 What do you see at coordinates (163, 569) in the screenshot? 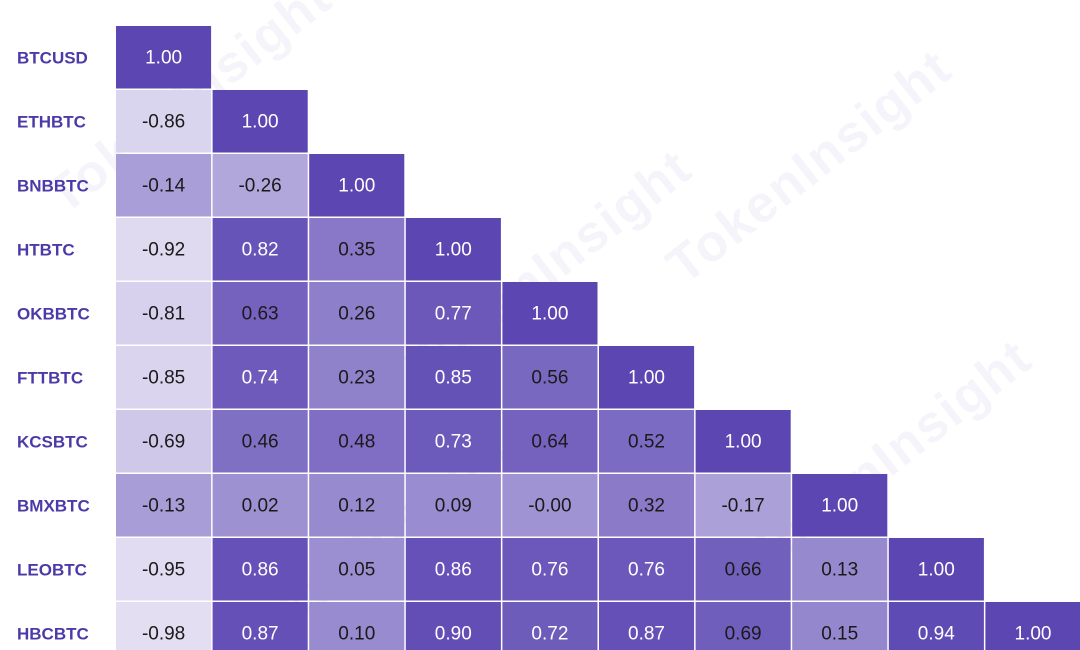
I see `cell-value-label: -0.95` at bounding box center [163, 569].